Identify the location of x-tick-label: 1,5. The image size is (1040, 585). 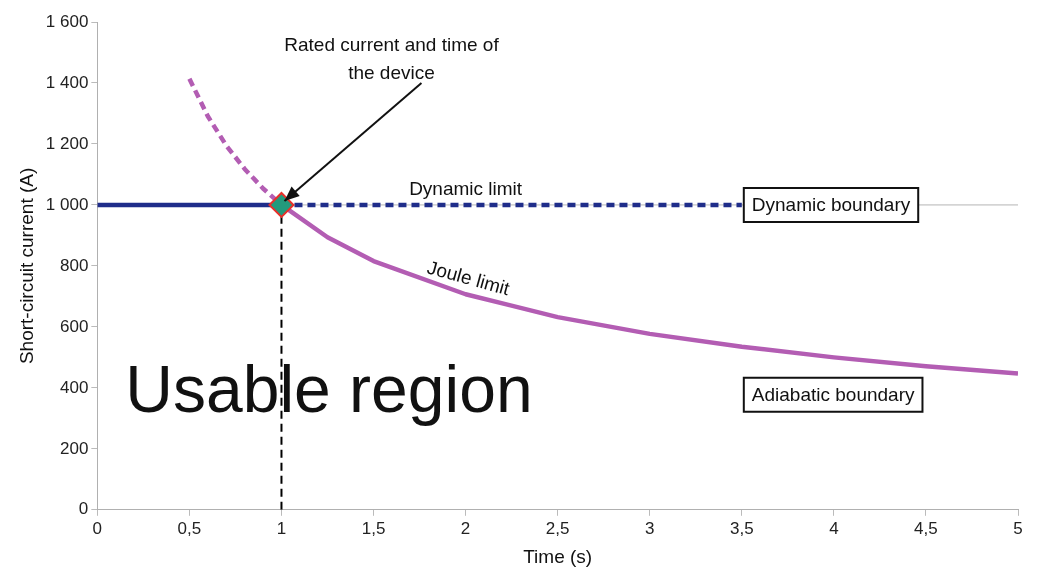
(373, 528).